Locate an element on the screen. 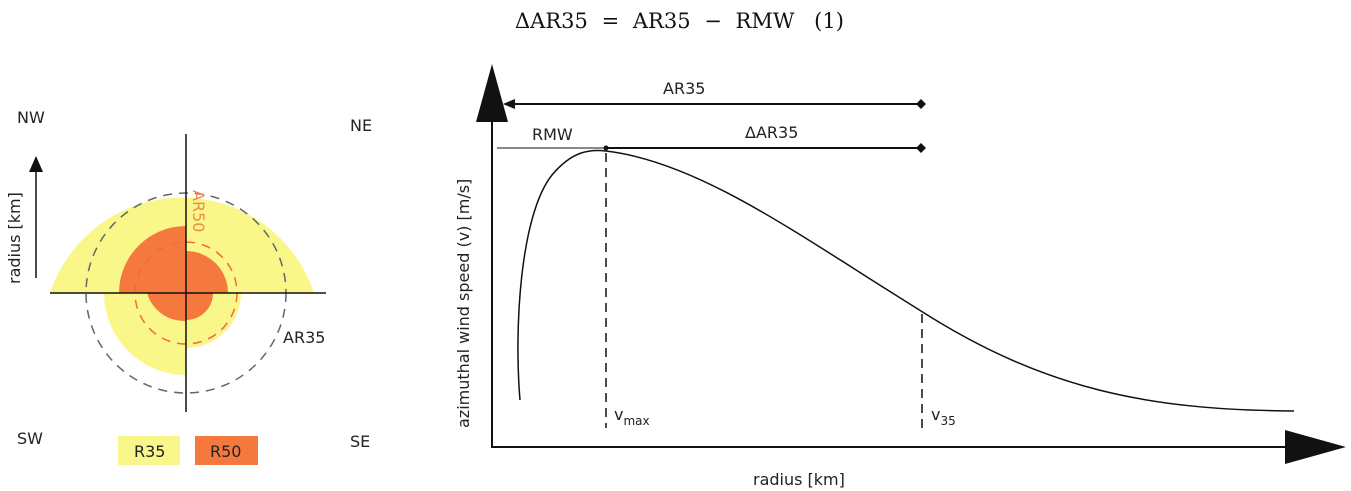 The image size is (1351, 491). quadrant-sw-label: SW is located at coordinates (30, 438).